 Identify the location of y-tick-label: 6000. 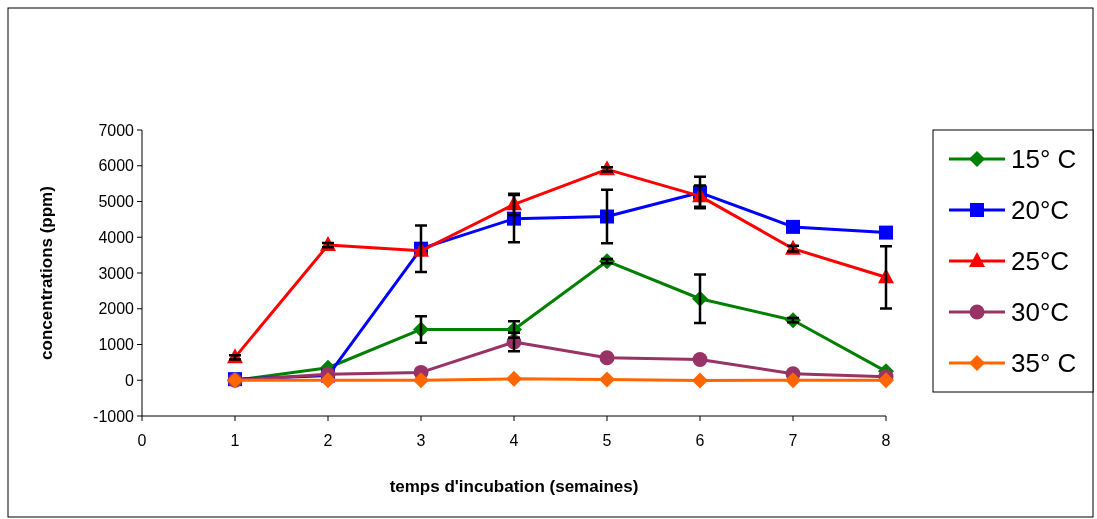
(116, 166).